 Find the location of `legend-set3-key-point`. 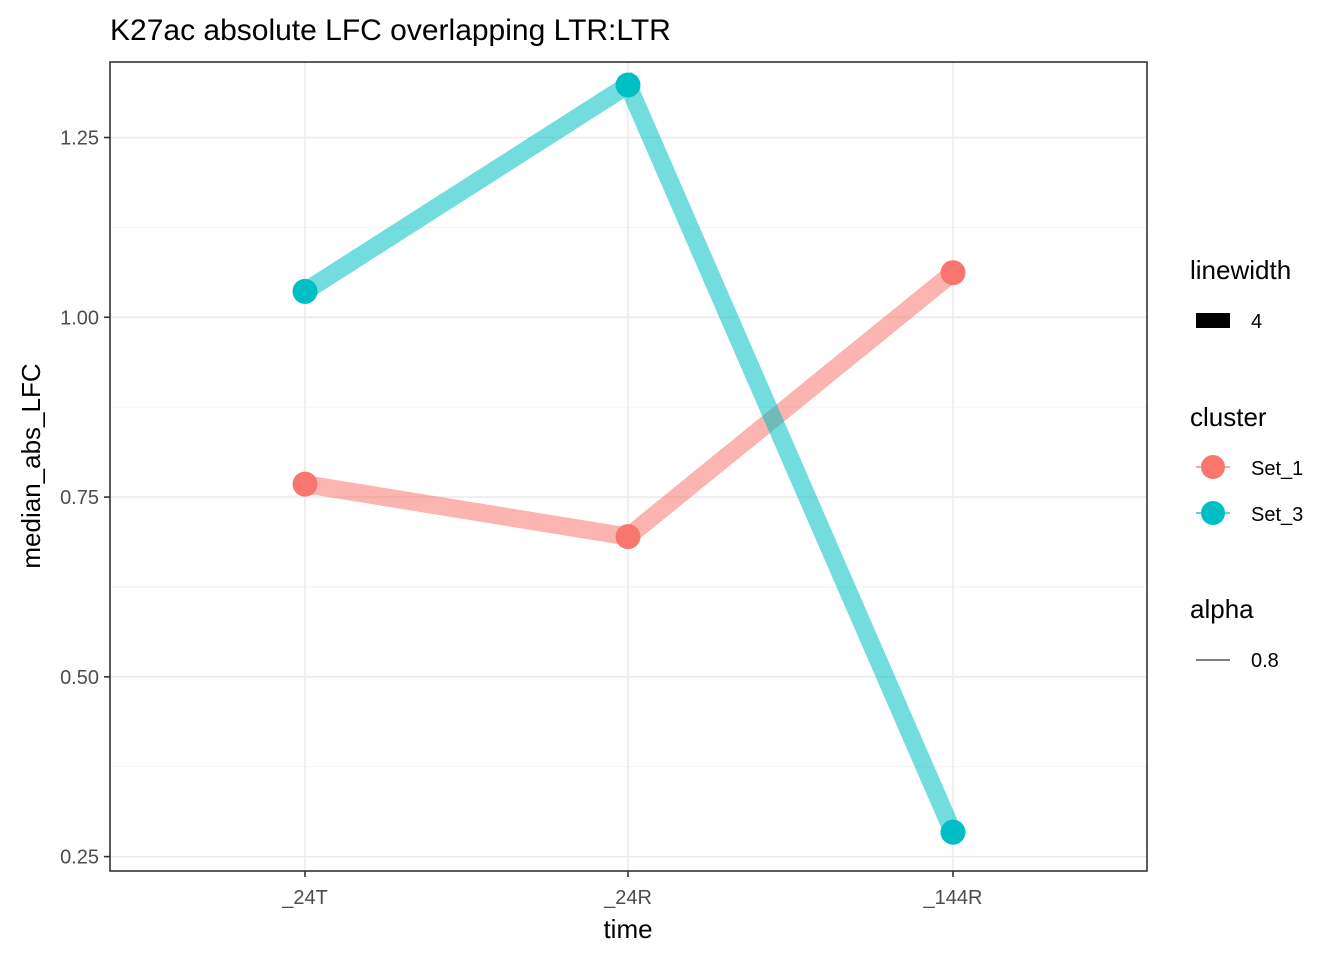

legend-set3-key-point is located at coordinates (1213, 513).